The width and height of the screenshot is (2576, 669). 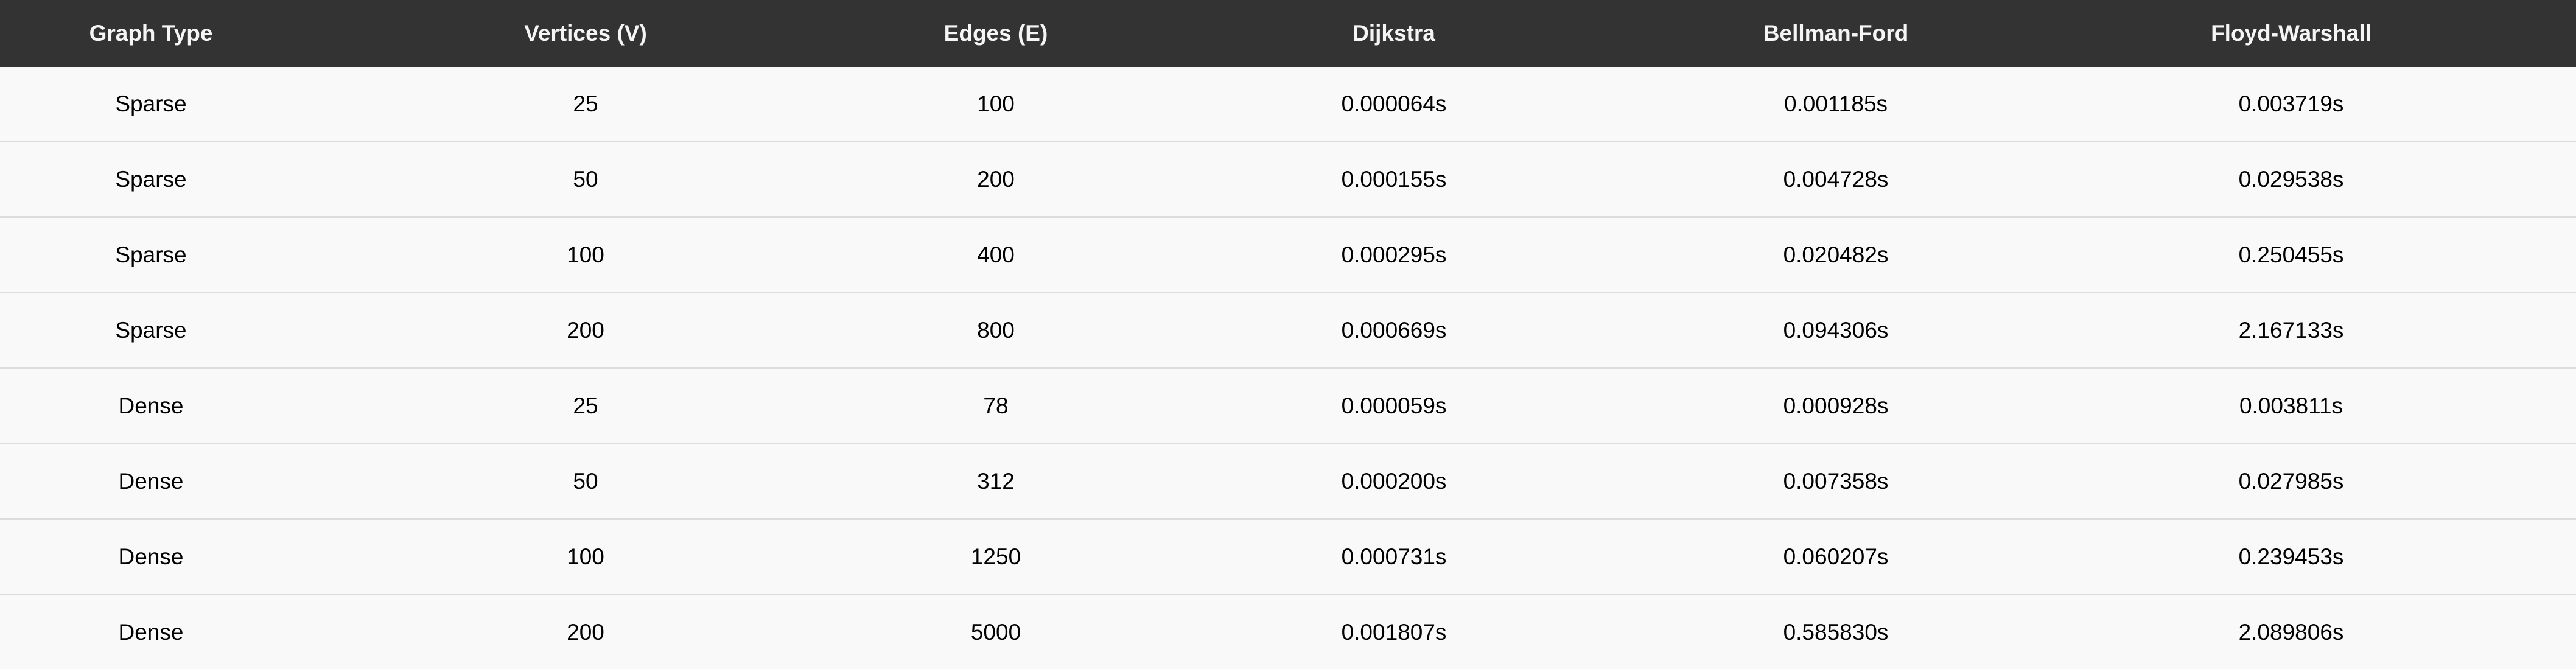 I want to click on cell-bellman-ford: 0.004728s, so click(x=1836, y=179).